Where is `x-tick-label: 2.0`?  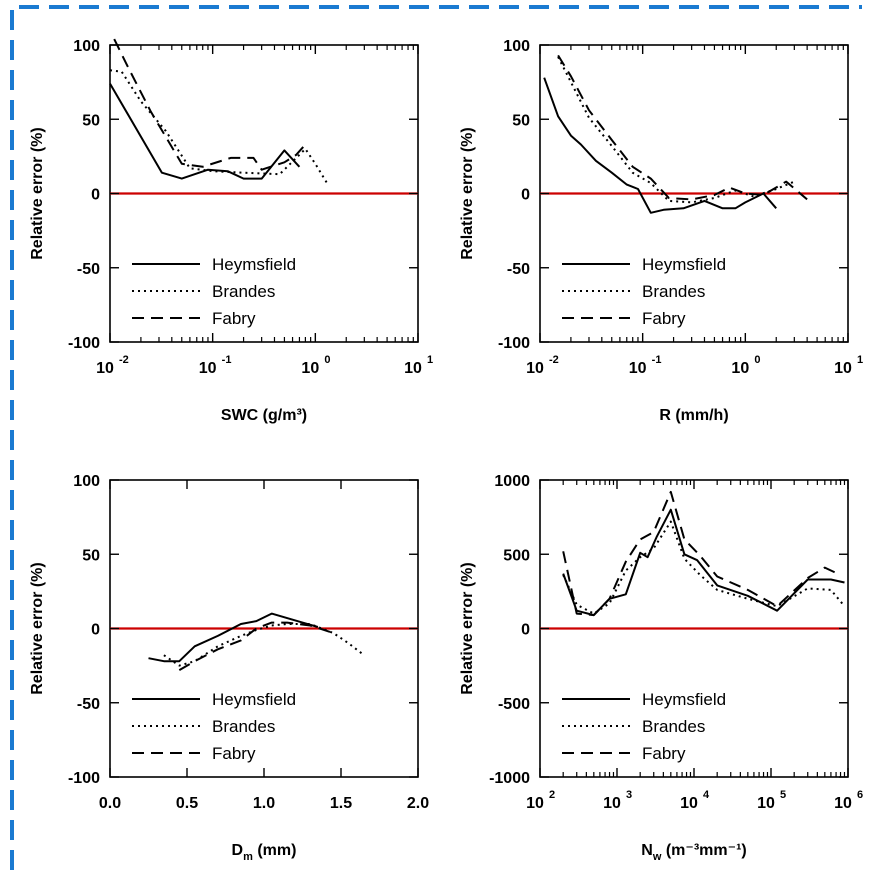 x-tick-label: 2.0 is located at coordinates (418, 803).